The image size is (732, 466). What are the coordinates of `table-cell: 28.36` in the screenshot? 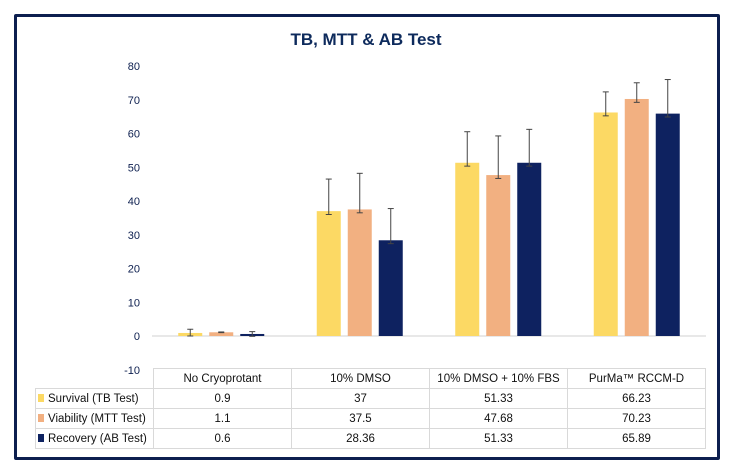 It's located at (360, 438).